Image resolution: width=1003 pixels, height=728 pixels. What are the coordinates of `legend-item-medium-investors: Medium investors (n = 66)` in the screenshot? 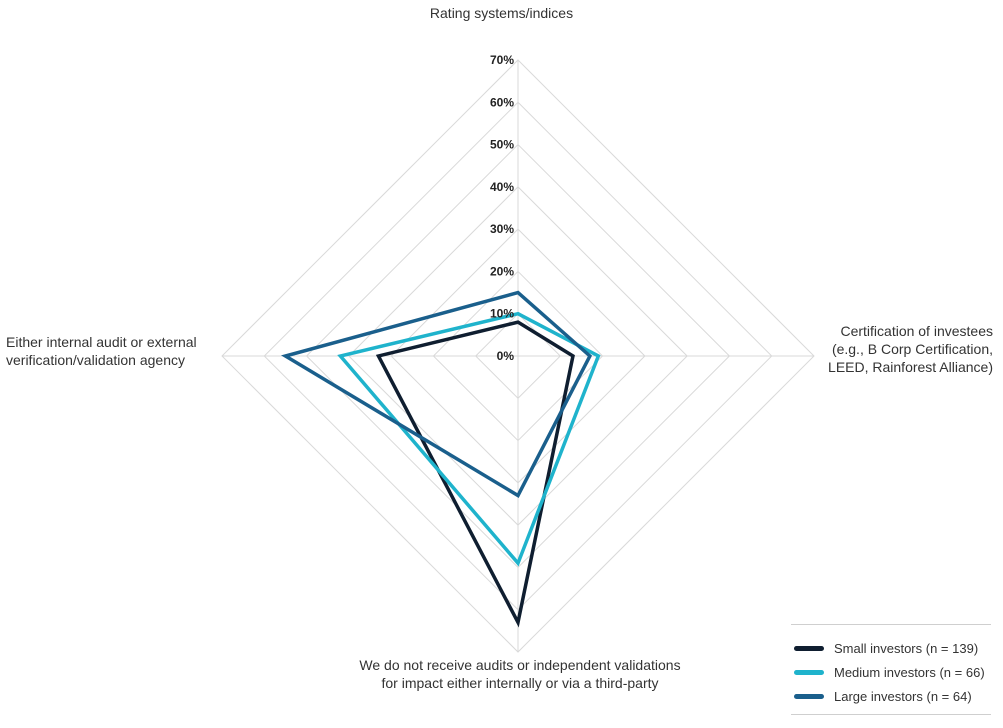 It's located at (891, 672).